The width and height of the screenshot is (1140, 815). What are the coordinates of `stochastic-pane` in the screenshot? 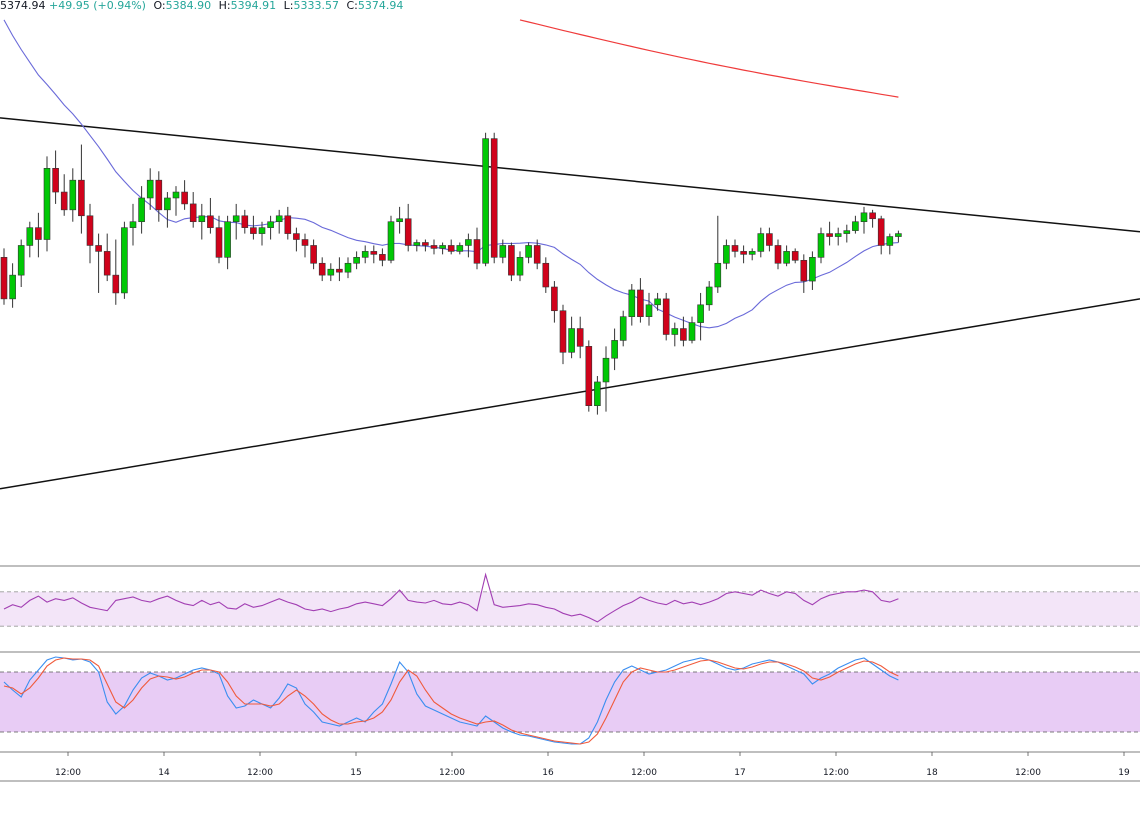 It's located at (570, 704).